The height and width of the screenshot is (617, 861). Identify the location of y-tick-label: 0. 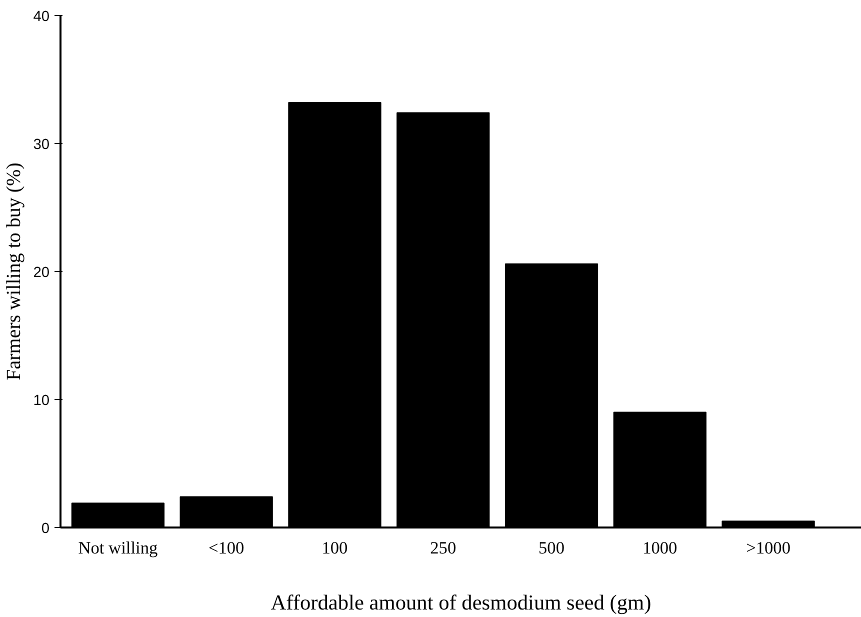
(45, 529).